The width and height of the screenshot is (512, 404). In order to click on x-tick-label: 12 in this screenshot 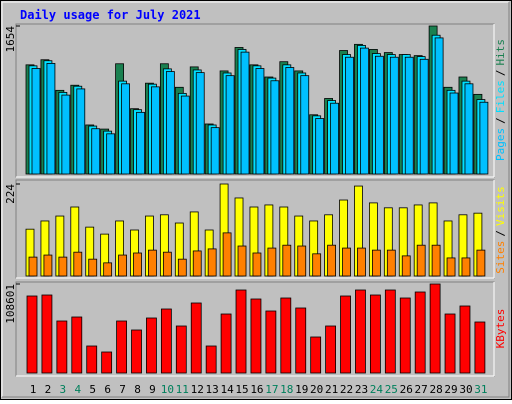, I will do `click(197, 389)`.